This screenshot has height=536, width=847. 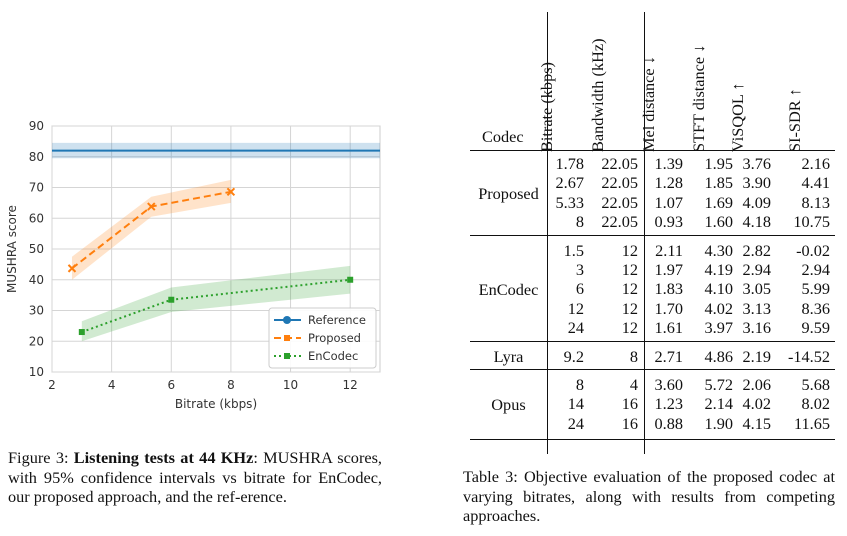 What do you see at coordinates (36, 218) in the screenshot?
I see `y-tick-label: 60` at bounding box center [36, 218].